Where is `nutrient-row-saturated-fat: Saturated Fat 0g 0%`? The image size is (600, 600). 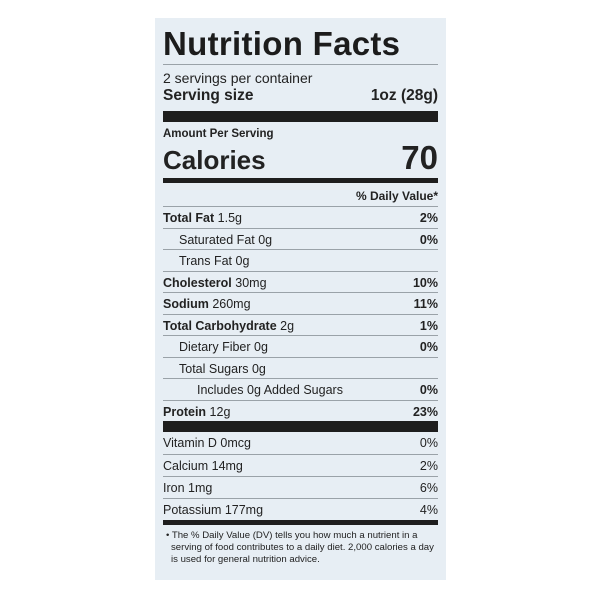 nutrient-row-saturated-fat: Saturated Fat 0g 0% is located at coordinates (300, 238).